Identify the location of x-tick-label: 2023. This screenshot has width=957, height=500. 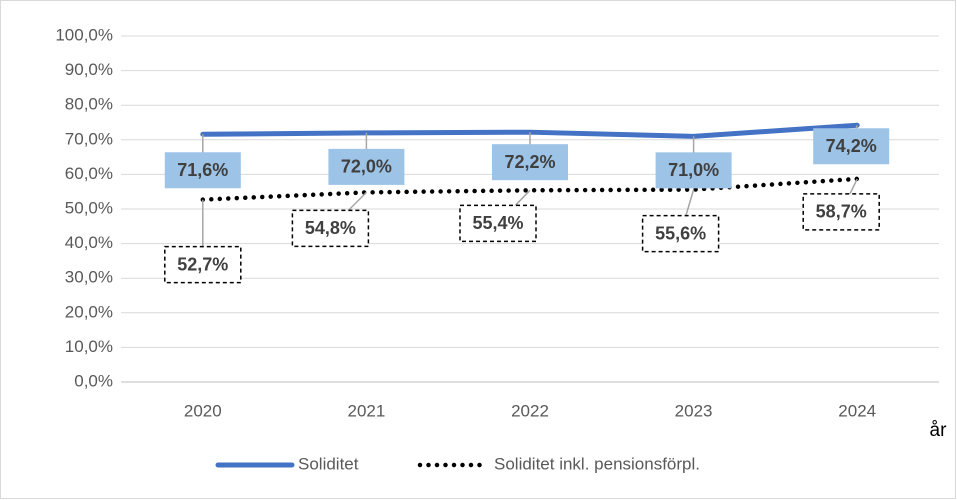
(694, 410).